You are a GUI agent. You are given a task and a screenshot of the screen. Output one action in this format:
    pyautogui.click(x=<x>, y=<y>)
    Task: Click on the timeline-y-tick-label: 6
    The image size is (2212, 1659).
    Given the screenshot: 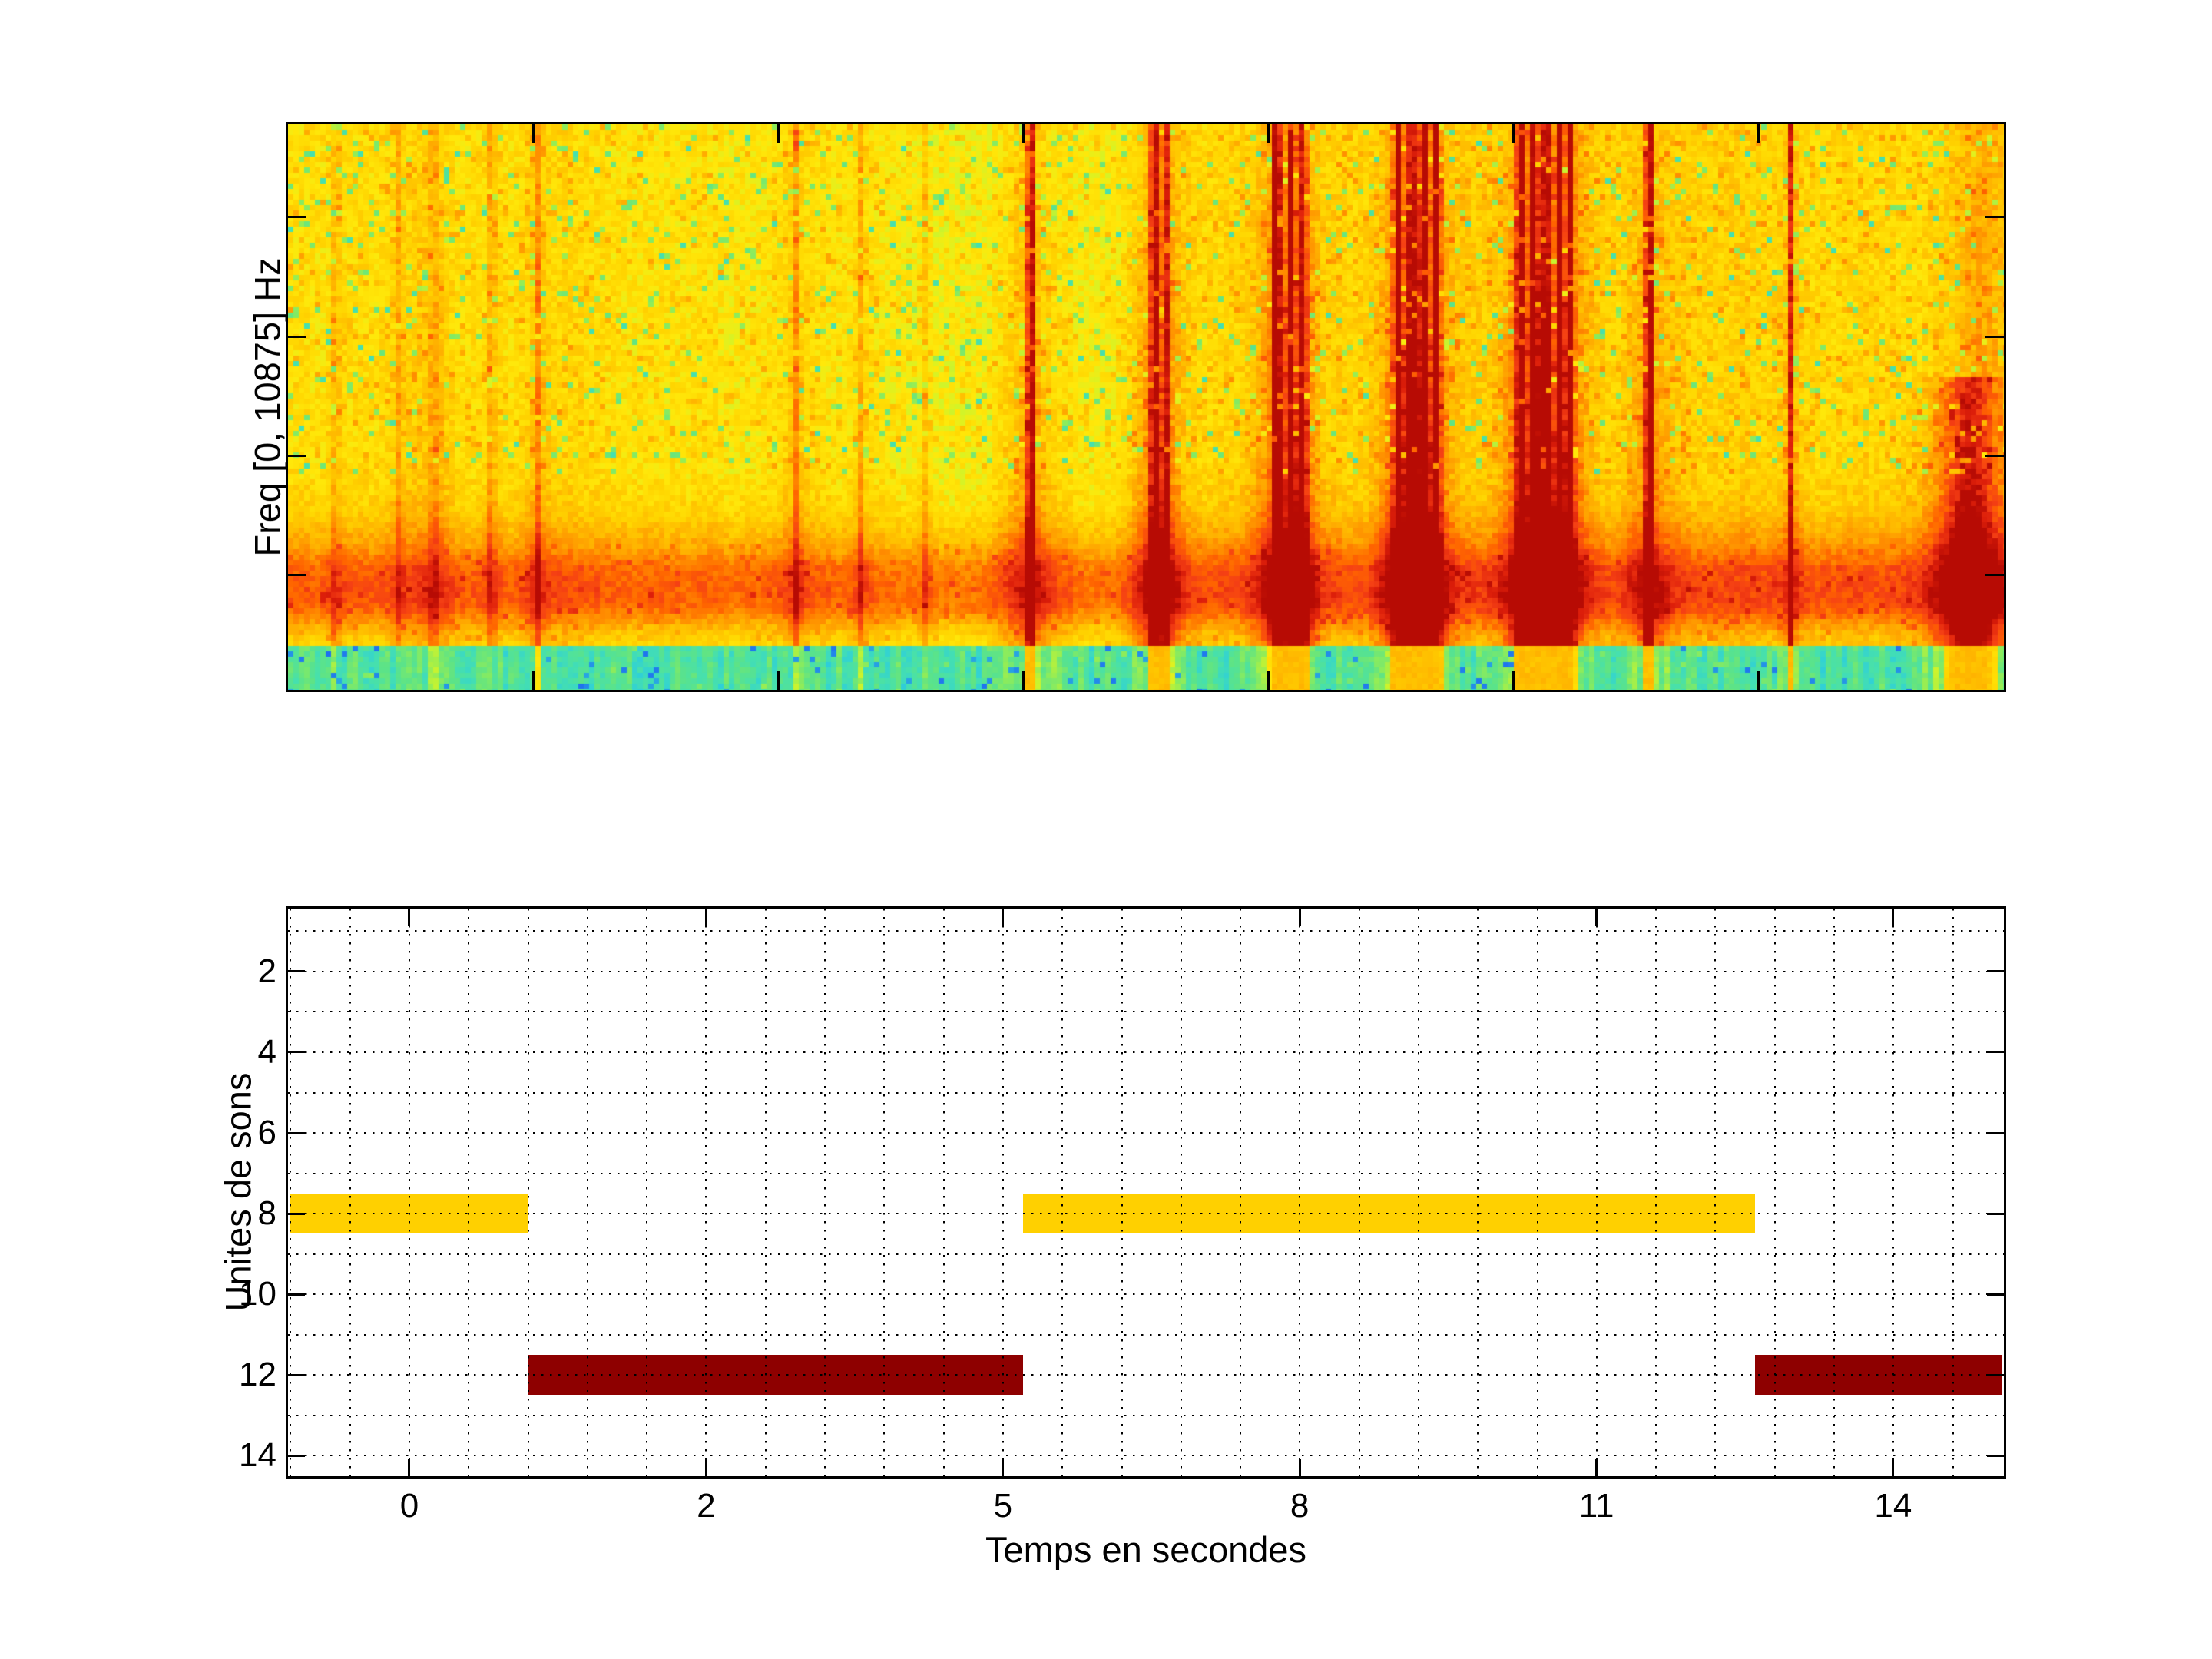 What is the action you would take?
    pyautogui.click(x=266, y=1133)
    